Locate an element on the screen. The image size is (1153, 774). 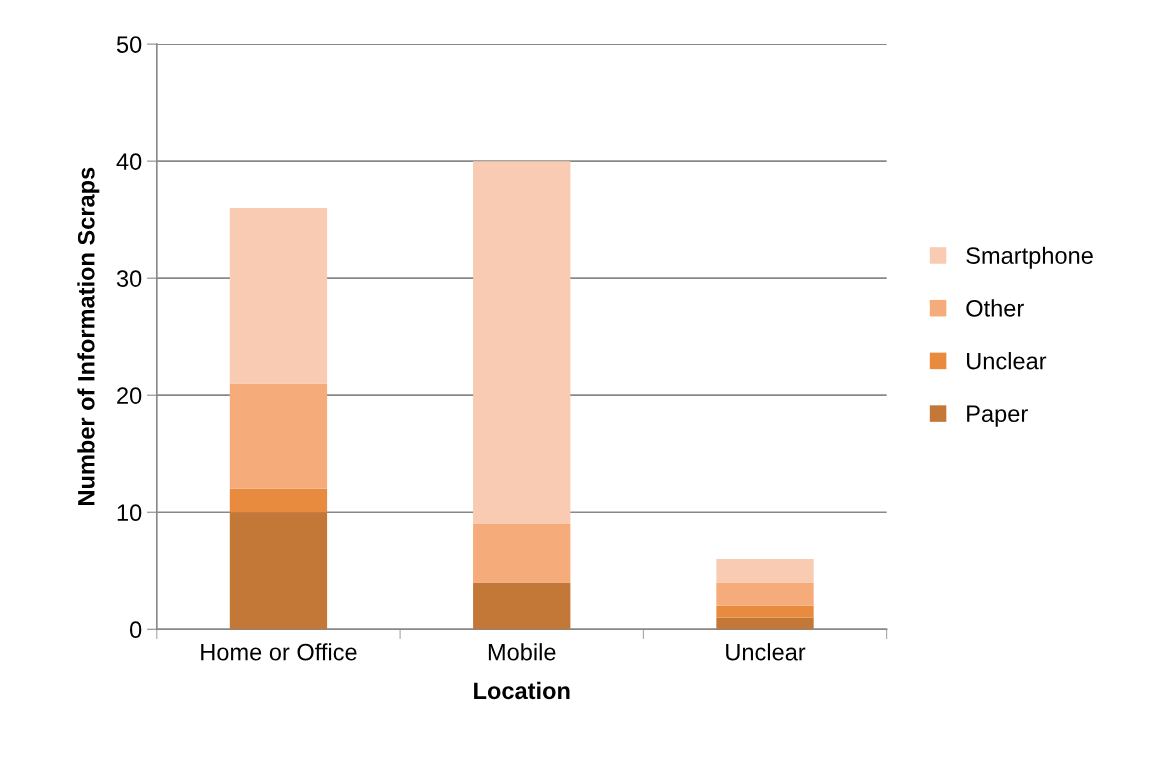
x-tick-label: Mobile is located at coordinates (522, 652).